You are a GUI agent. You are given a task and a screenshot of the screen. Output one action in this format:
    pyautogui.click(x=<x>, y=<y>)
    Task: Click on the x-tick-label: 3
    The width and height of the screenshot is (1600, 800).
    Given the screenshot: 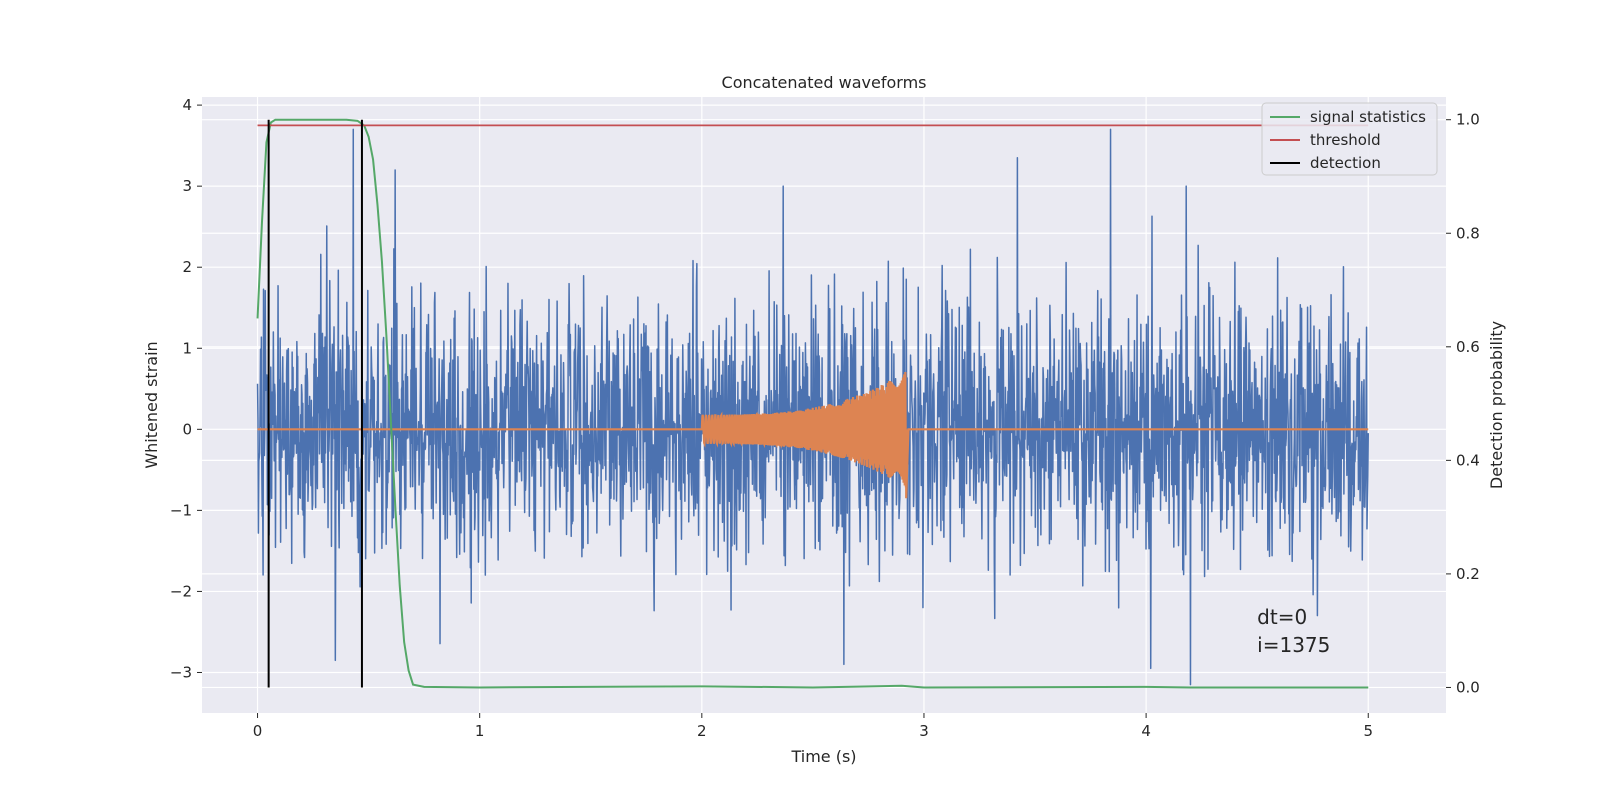 What is the action you would take?
    pyautogui.click(x=924, y=731)
    